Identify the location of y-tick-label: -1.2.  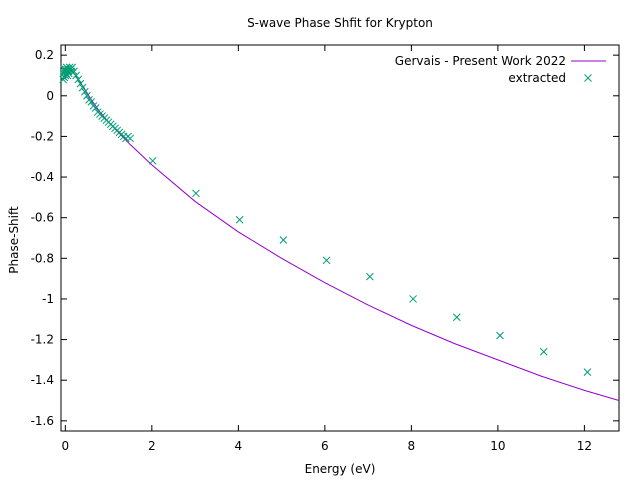
(42, 340).